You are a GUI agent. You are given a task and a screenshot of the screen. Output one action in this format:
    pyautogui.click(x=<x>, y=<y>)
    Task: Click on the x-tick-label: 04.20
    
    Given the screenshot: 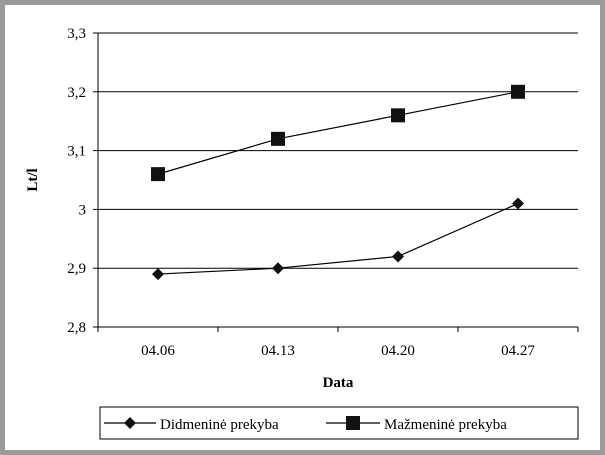 What is the action you would take?
    pyautogui.click(x=398, y=351)
    